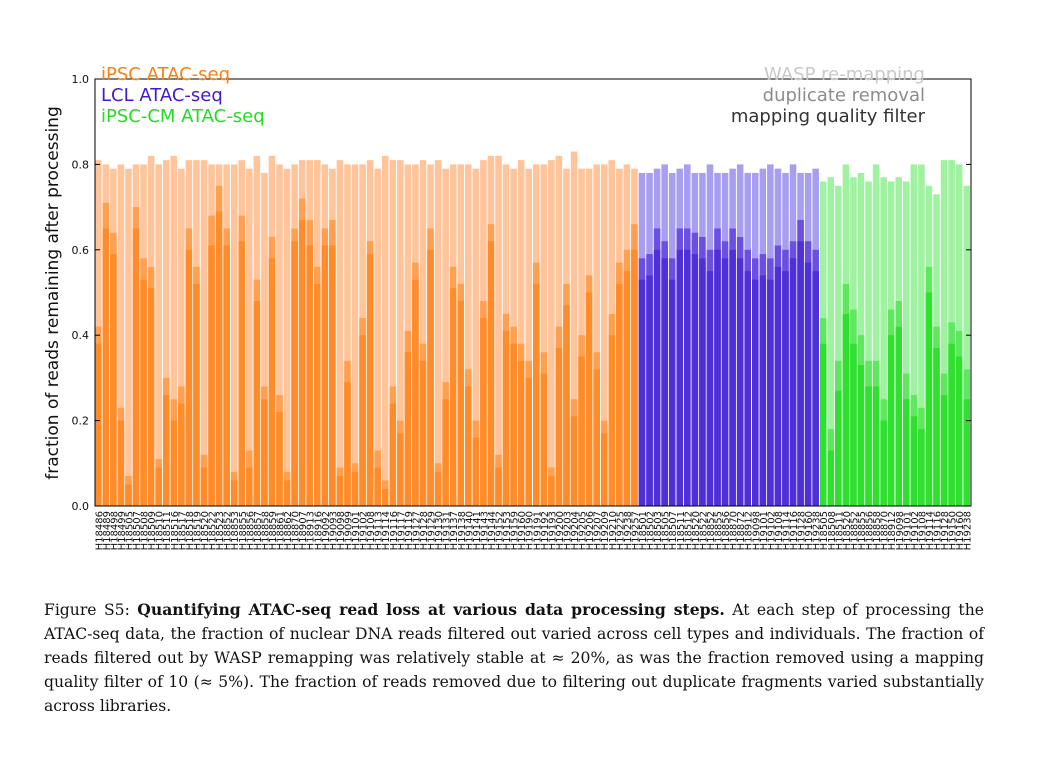 The image size is (1046, 767). Describe the element at coordinates (666, 530) in the screenshot. I see `x-tick-label: H18505` at that location.